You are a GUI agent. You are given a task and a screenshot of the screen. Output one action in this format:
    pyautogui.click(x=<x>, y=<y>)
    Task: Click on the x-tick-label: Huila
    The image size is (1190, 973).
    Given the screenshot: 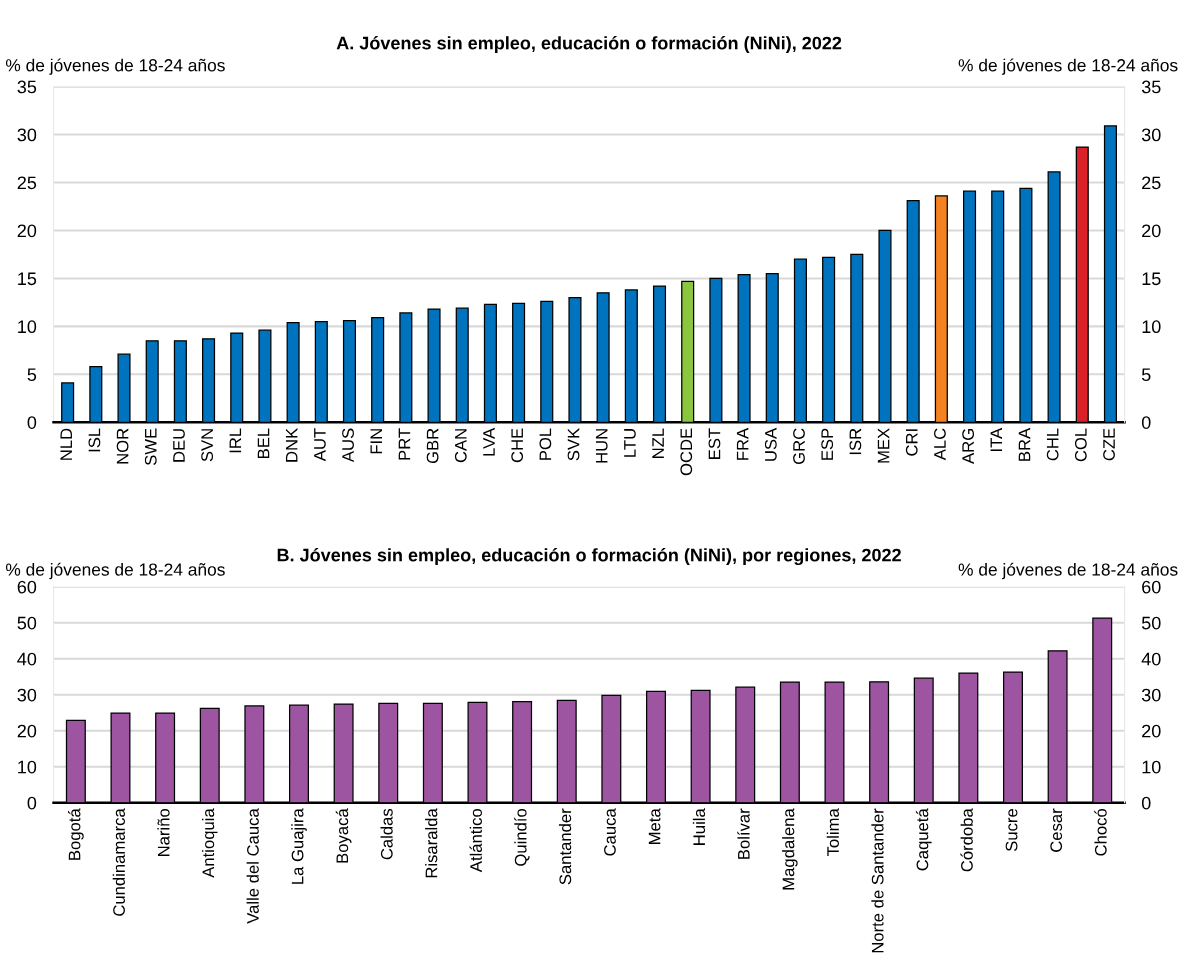 What is the action you would take?
    pyautogui.click(x=699, y=826)
    